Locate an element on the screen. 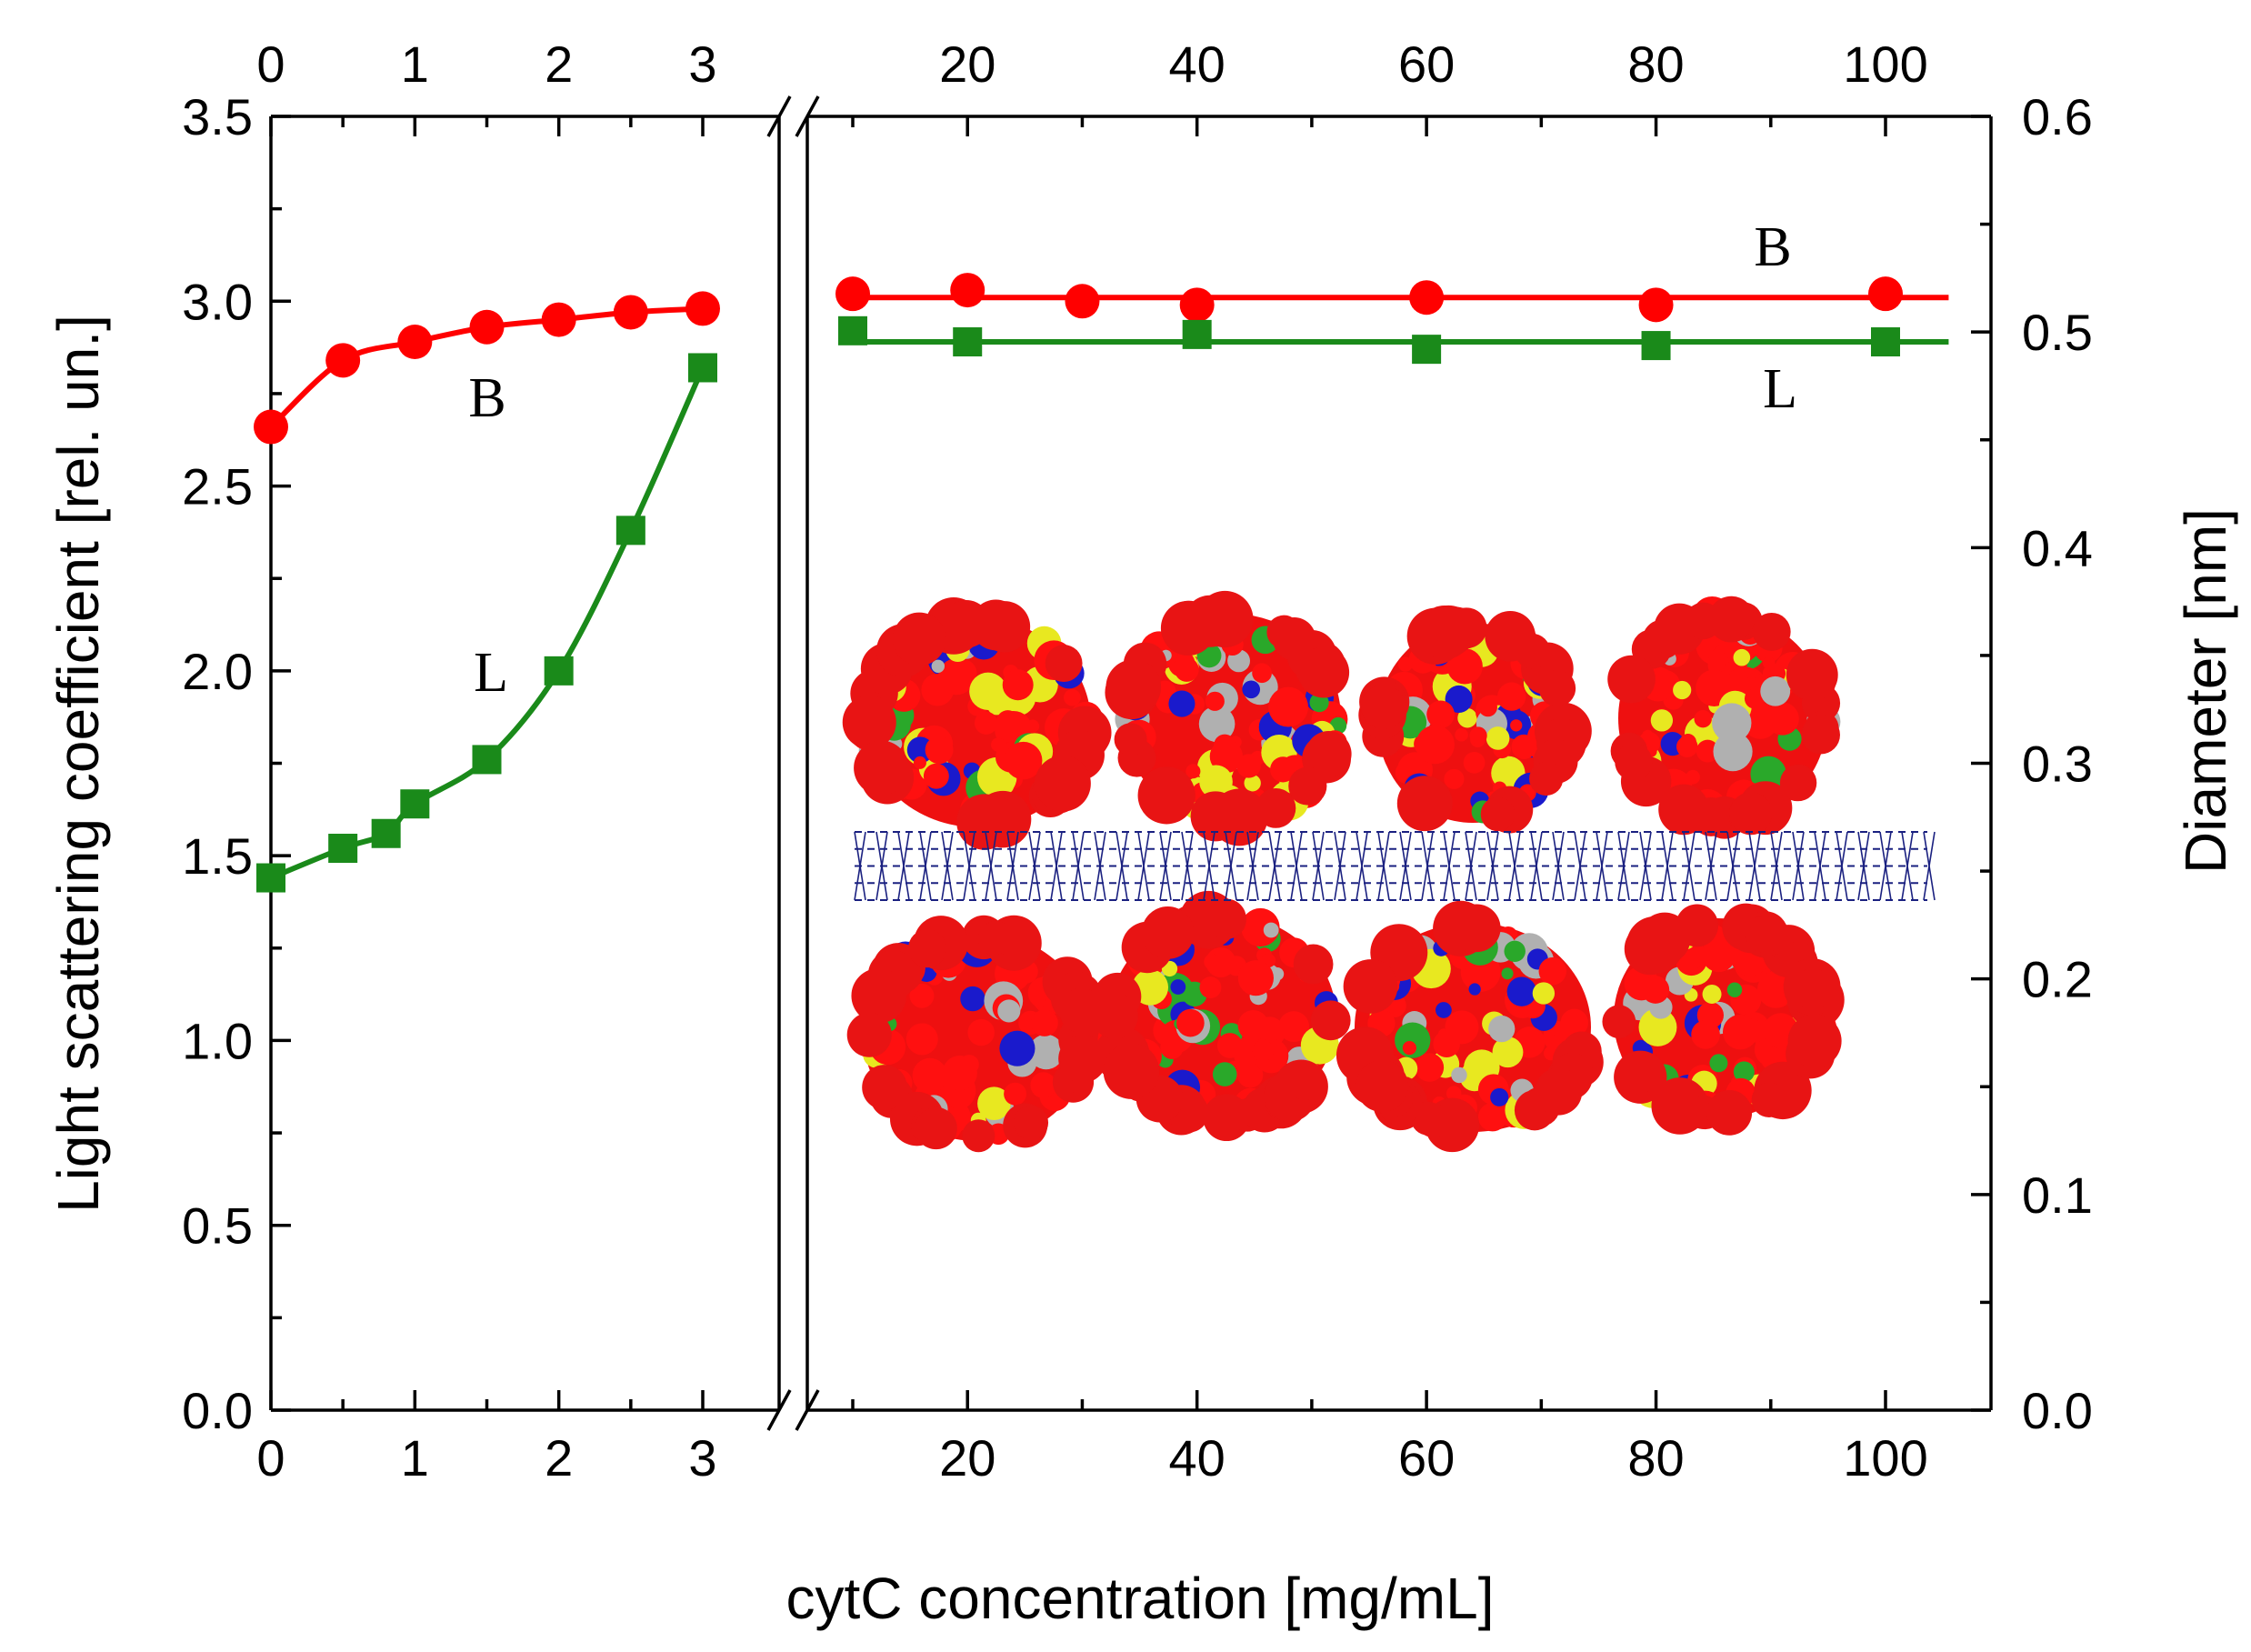 This screenshot has height=1652, width=2251. y2-tick-label: 0.4 is located at coordinates (2057, 547).